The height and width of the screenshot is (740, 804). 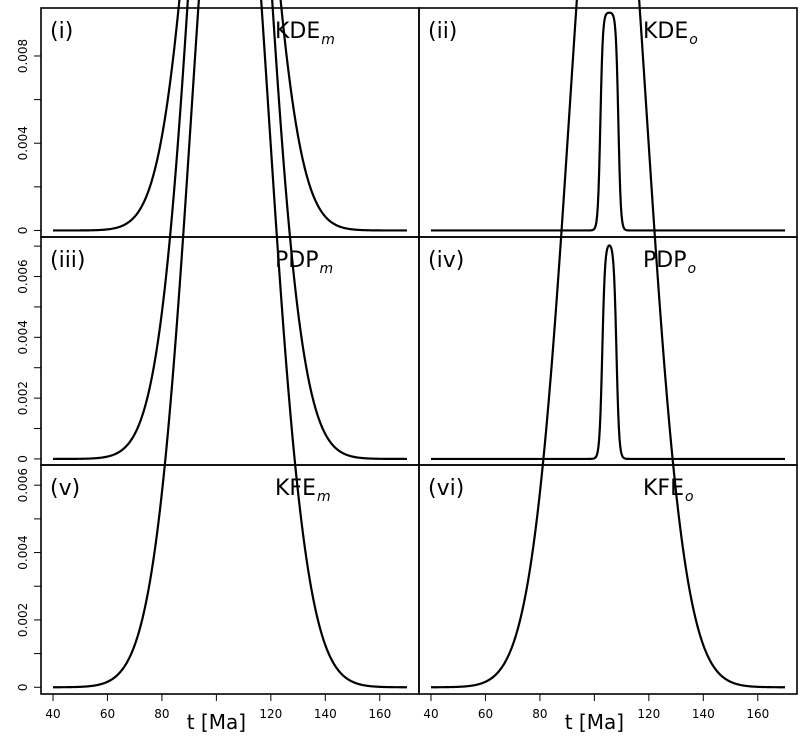 I want to click on y-tick-label: 0.008, so click(x=23, y=56).